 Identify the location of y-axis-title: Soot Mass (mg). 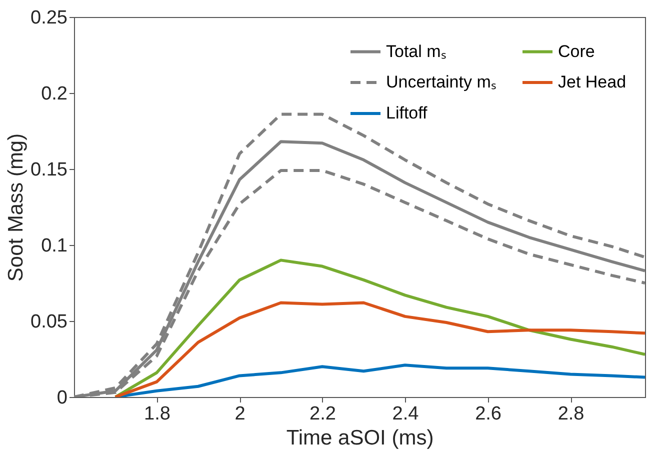
(16, 207).